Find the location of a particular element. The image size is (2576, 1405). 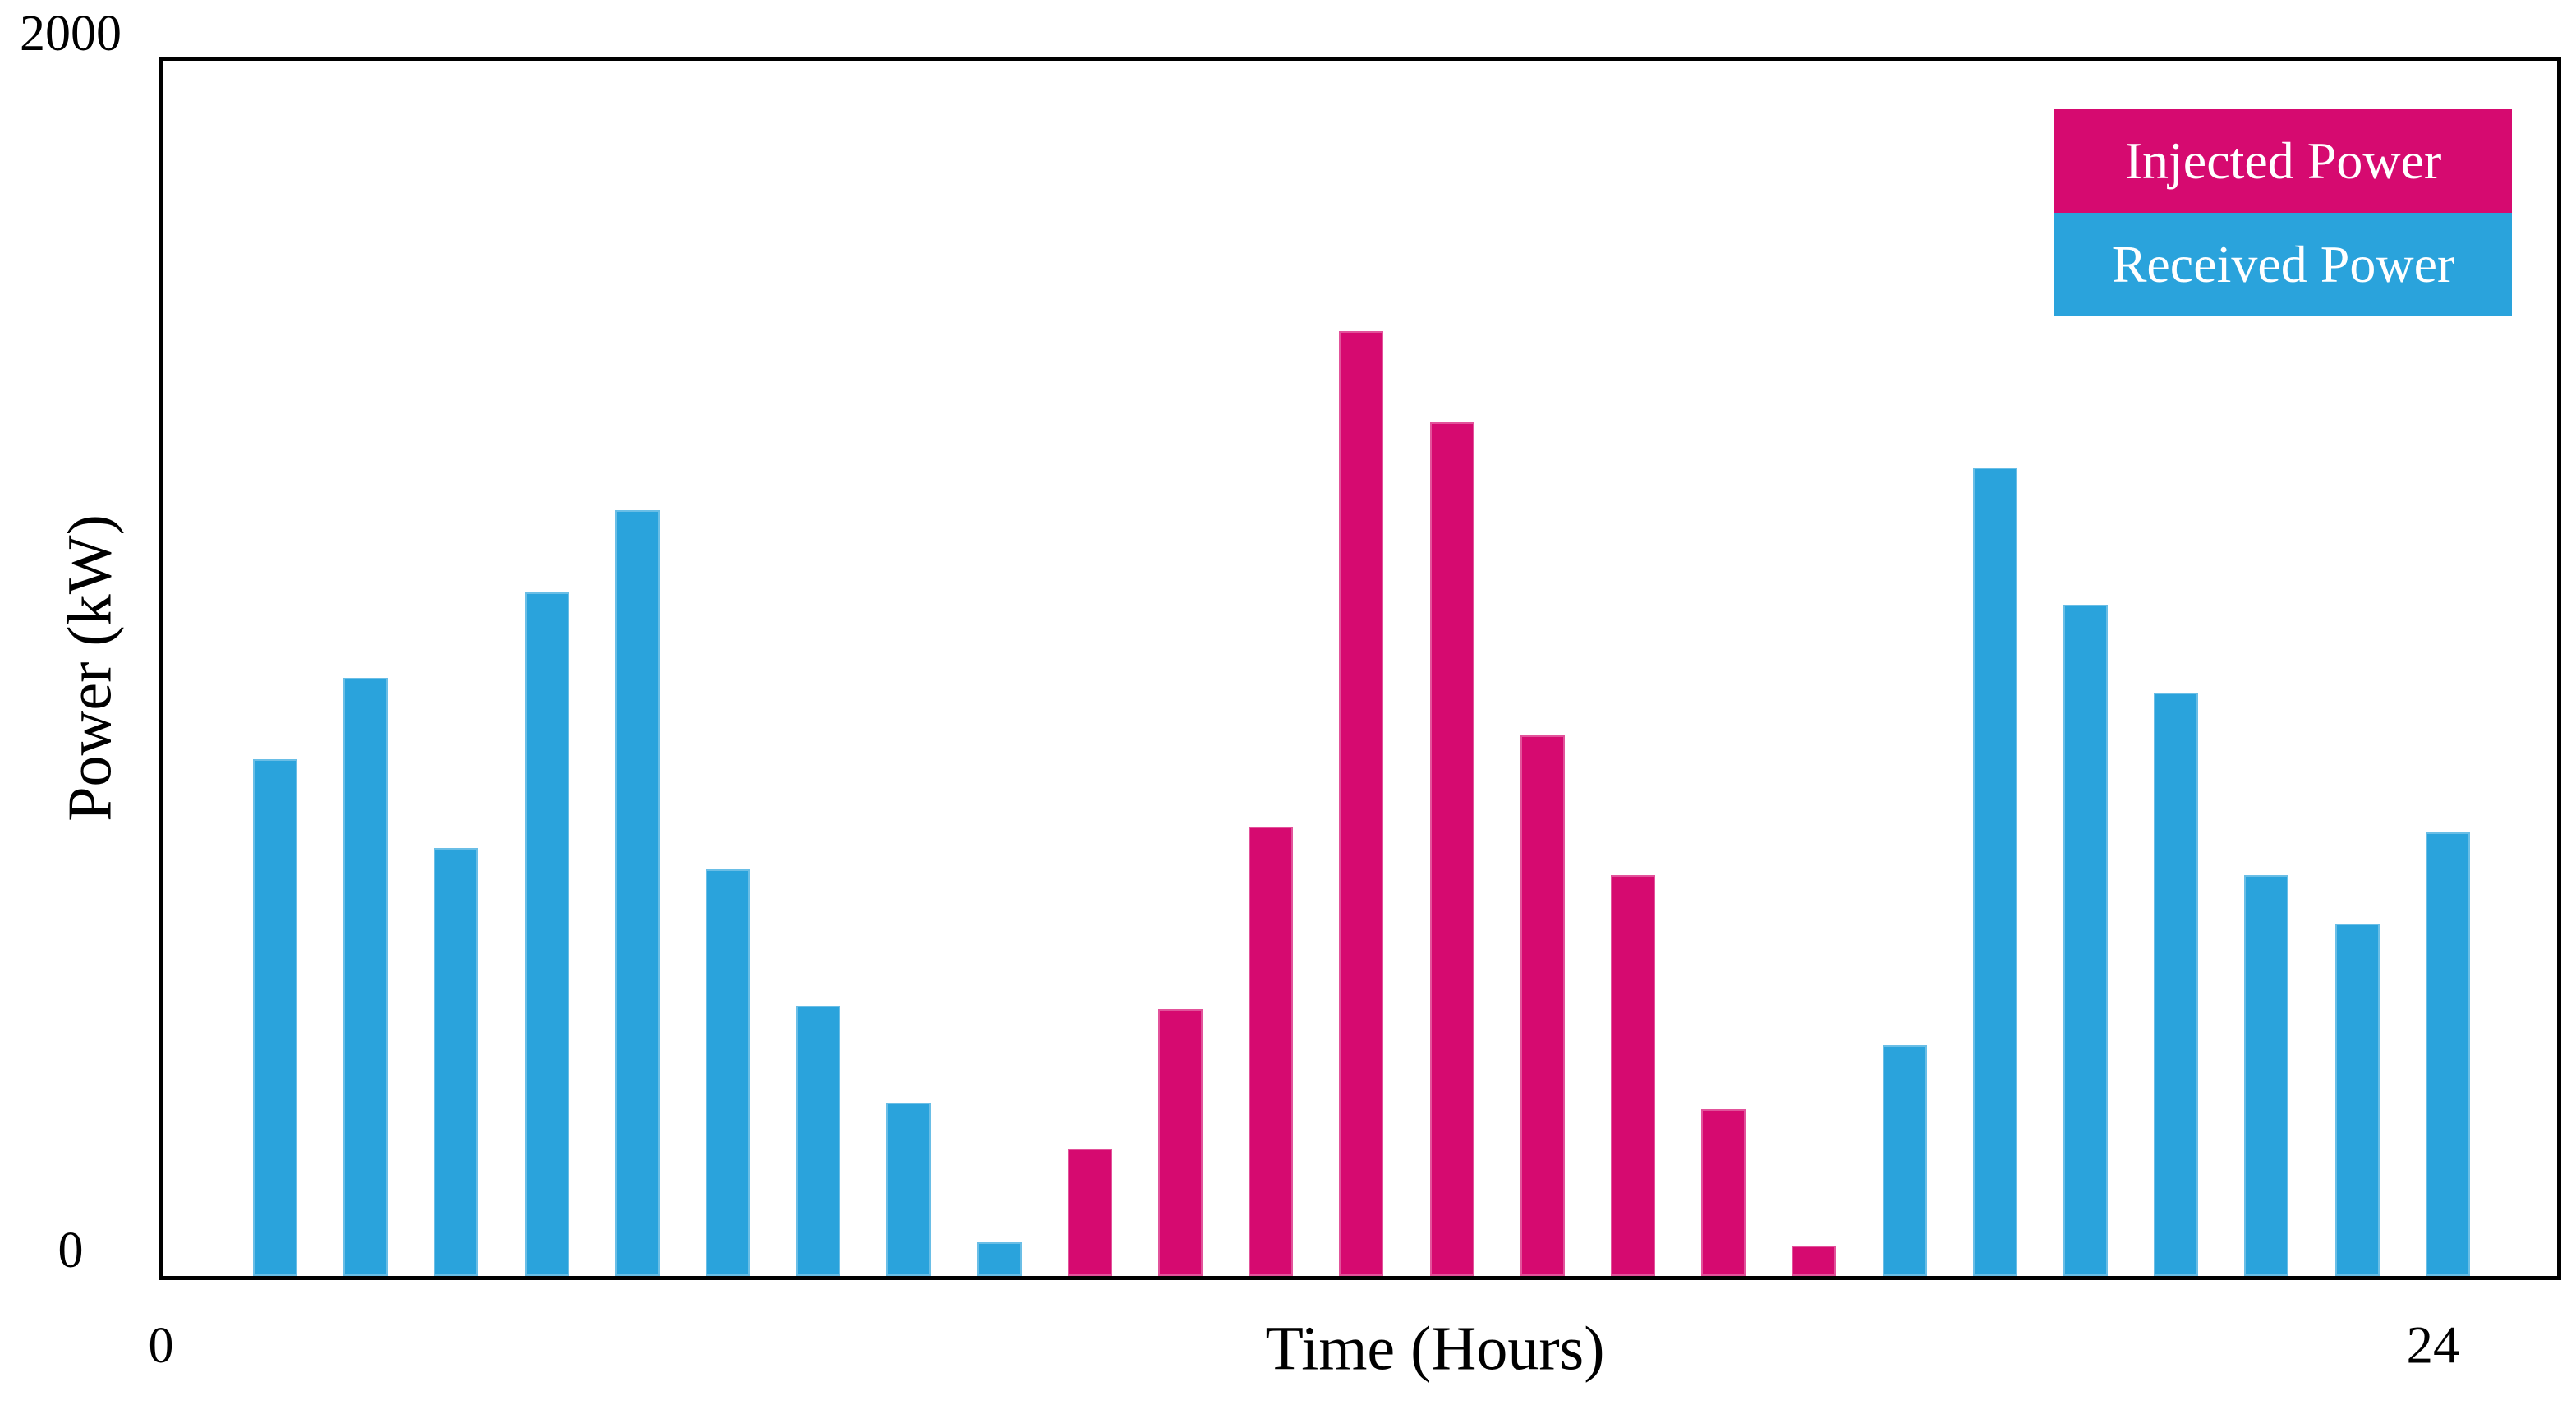

bar-hour-0-received is located at coordinates (275, 1018).